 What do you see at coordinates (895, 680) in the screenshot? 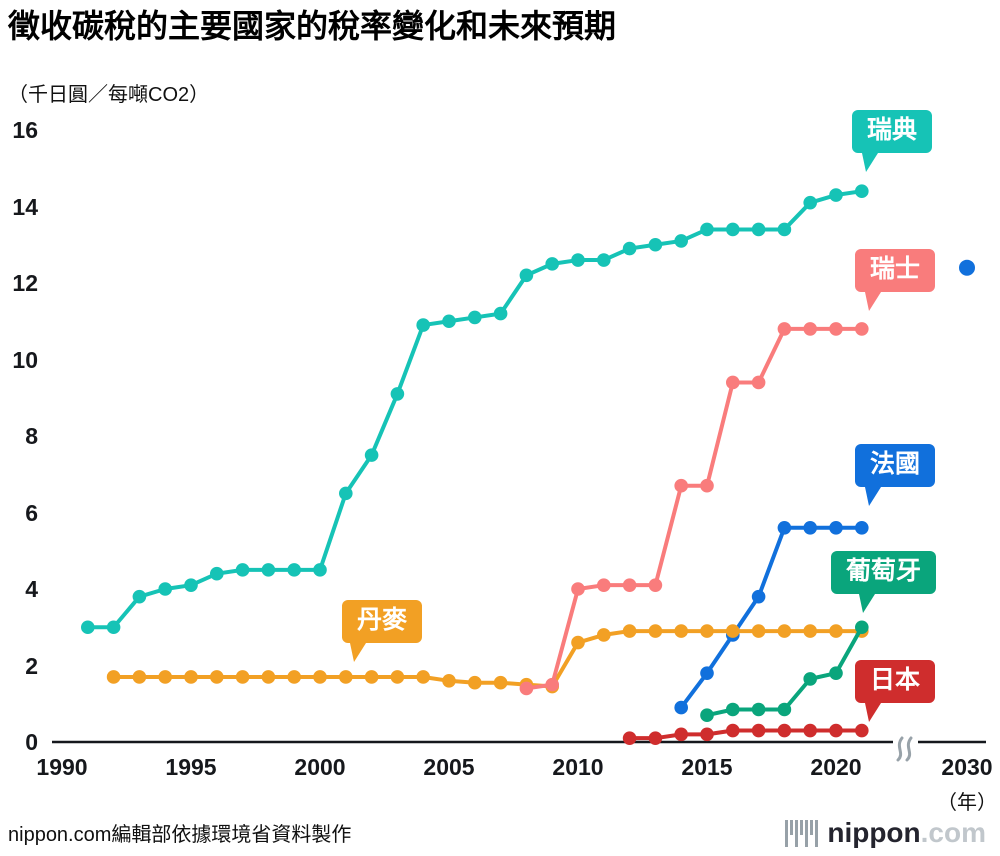
I see `series-label-japan-text: 日本` at bounding box center [895, 680].